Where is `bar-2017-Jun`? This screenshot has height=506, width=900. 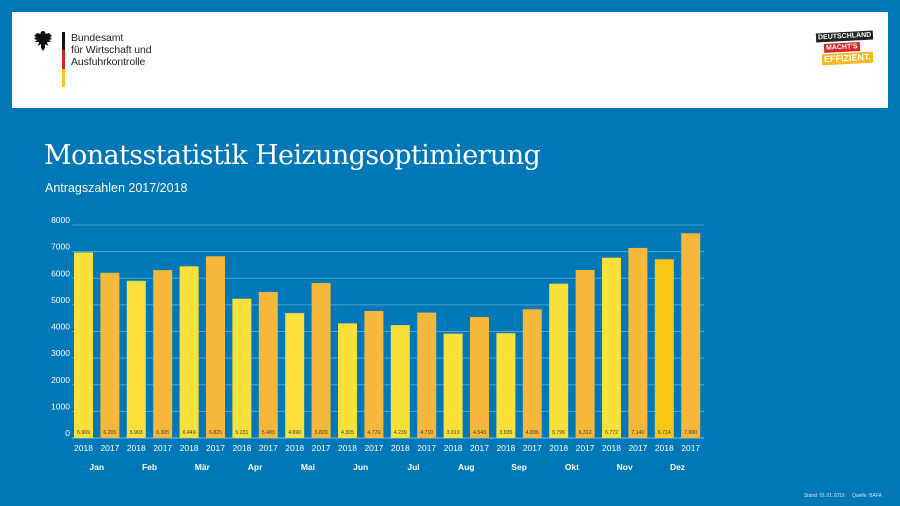 bar-2017-Jun is located at coordinates (374, 374).